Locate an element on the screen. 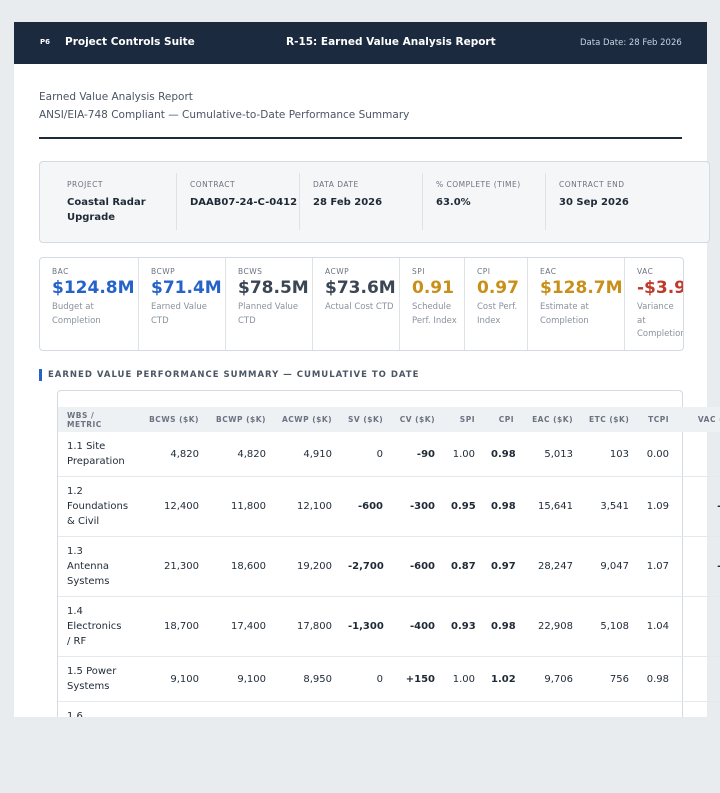 This screenshot has width=720, height=793. kpi-card: SPI 0.91 Schedule Perf. Index is located at coordinates (431, 304).